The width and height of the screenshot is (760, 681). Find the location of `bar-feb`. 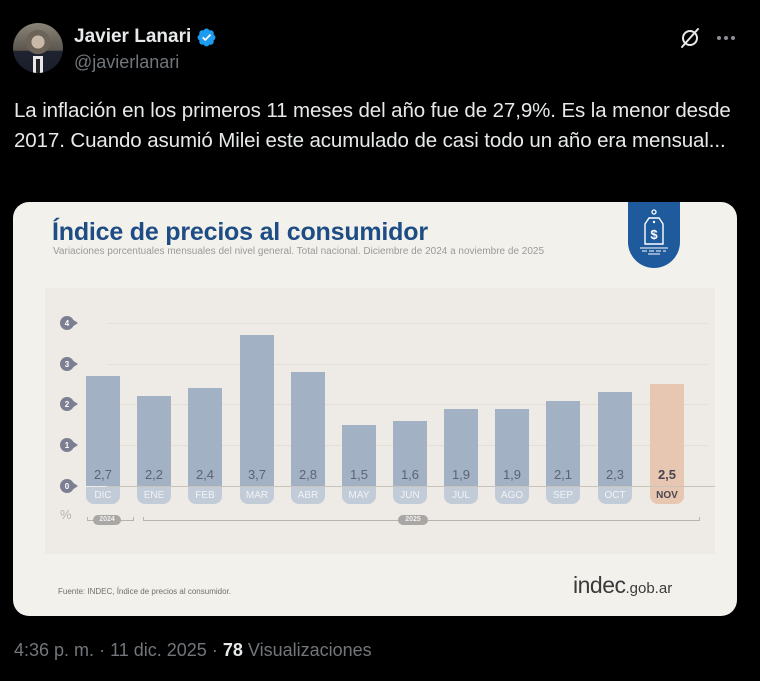

bar-feb is located at coordinates (205, 437).